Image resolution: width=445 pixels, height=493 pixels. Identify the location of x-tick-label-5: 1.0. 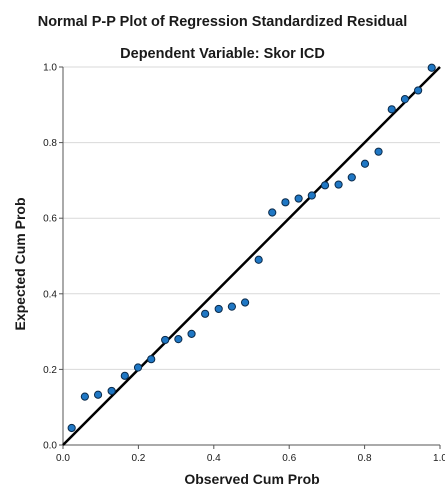
(439, 458).